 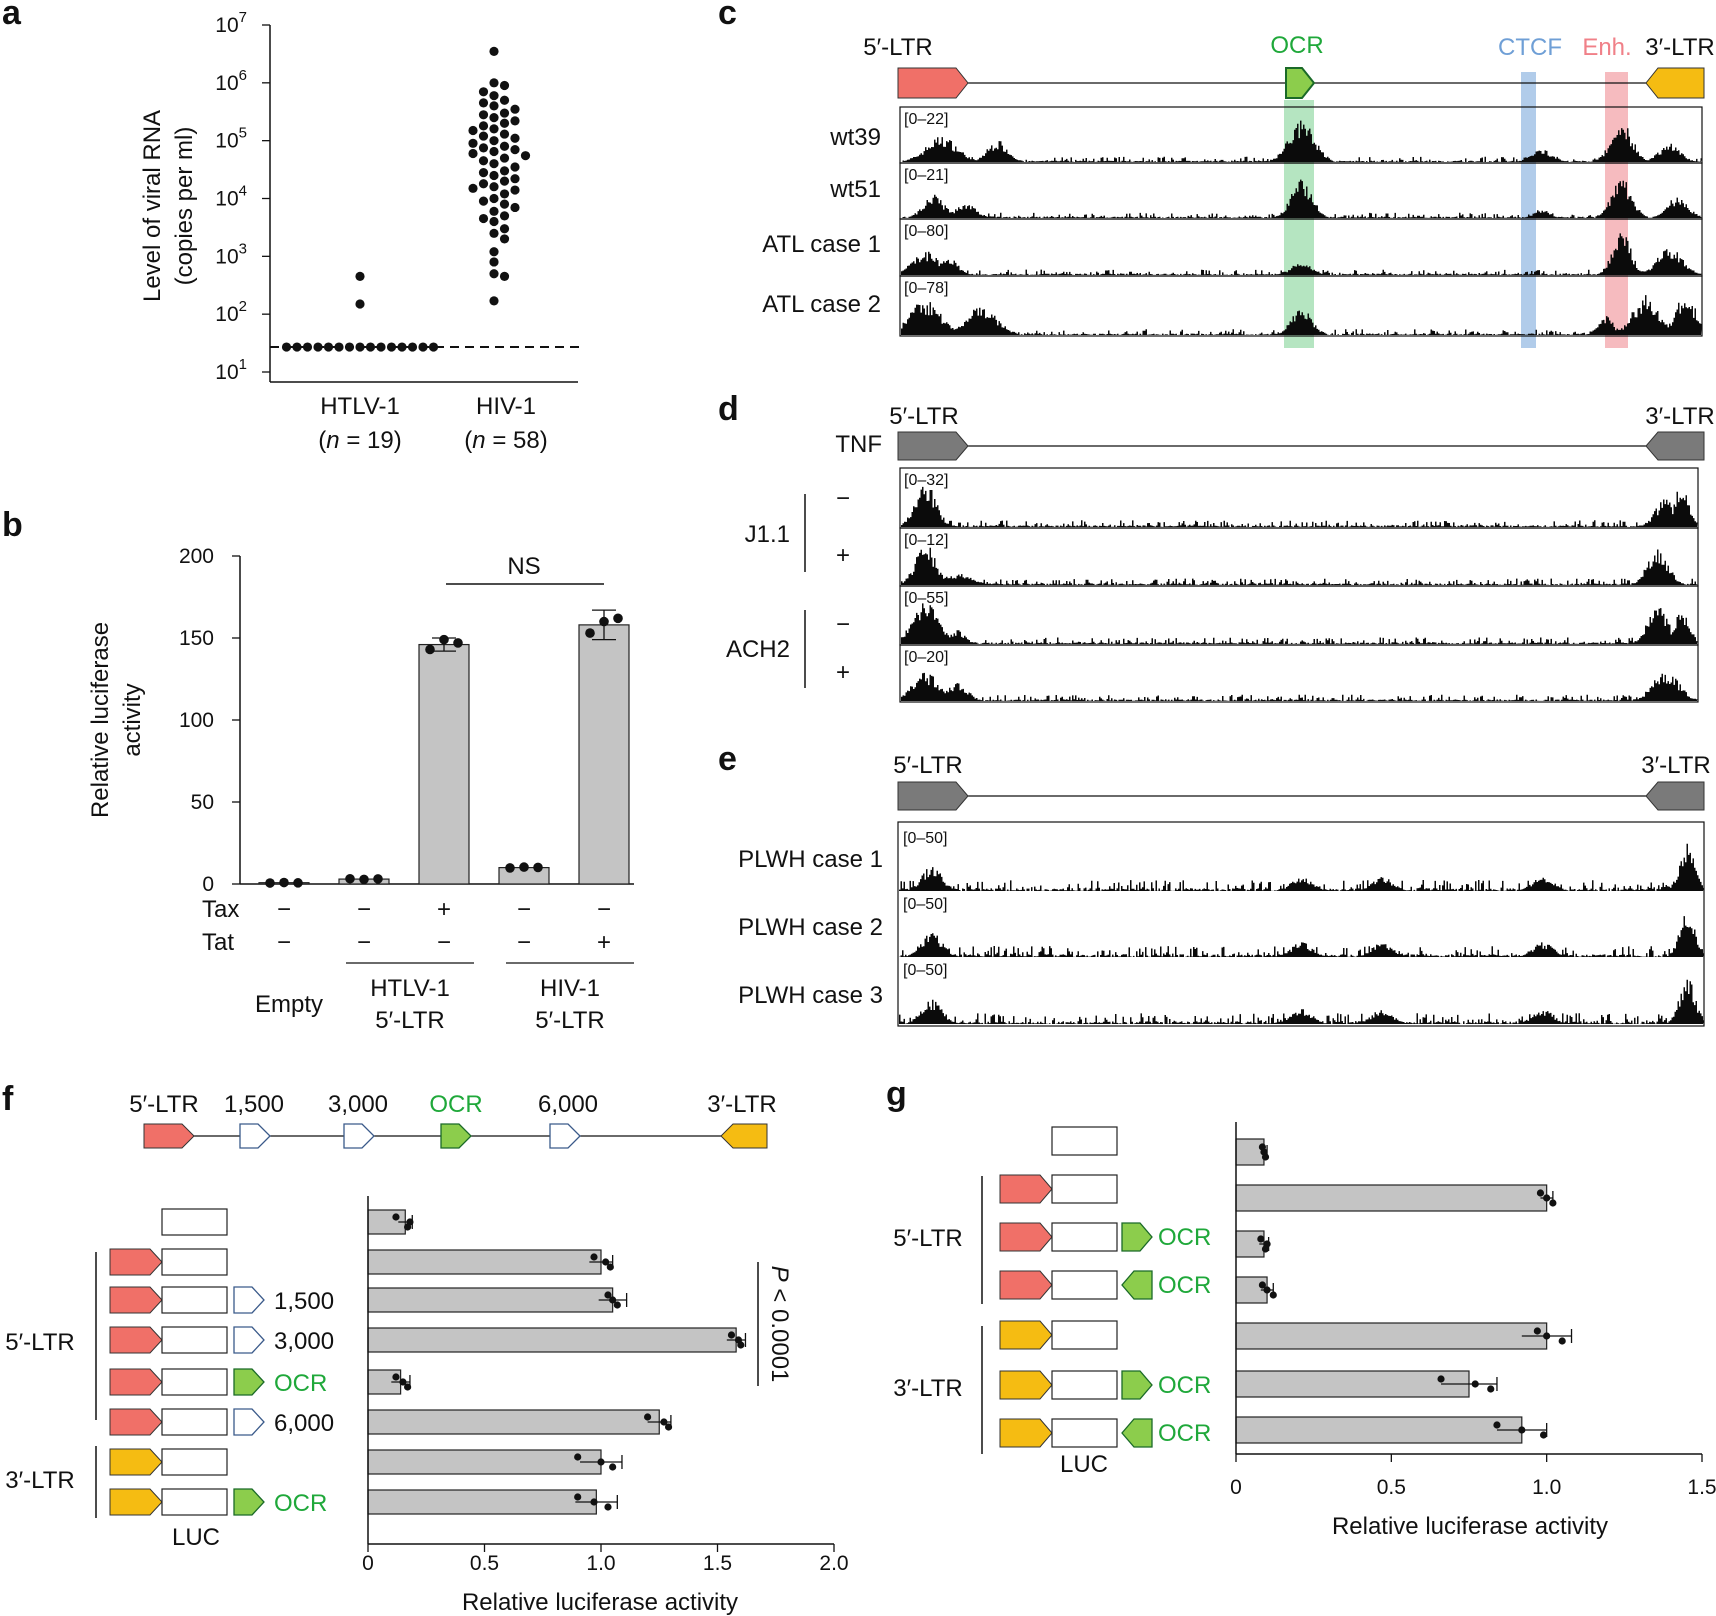 What do you see at coordinates (926, 288) in the screenshot?
I see `c-track-range: [0–78]` at bounding box center [926, 288].